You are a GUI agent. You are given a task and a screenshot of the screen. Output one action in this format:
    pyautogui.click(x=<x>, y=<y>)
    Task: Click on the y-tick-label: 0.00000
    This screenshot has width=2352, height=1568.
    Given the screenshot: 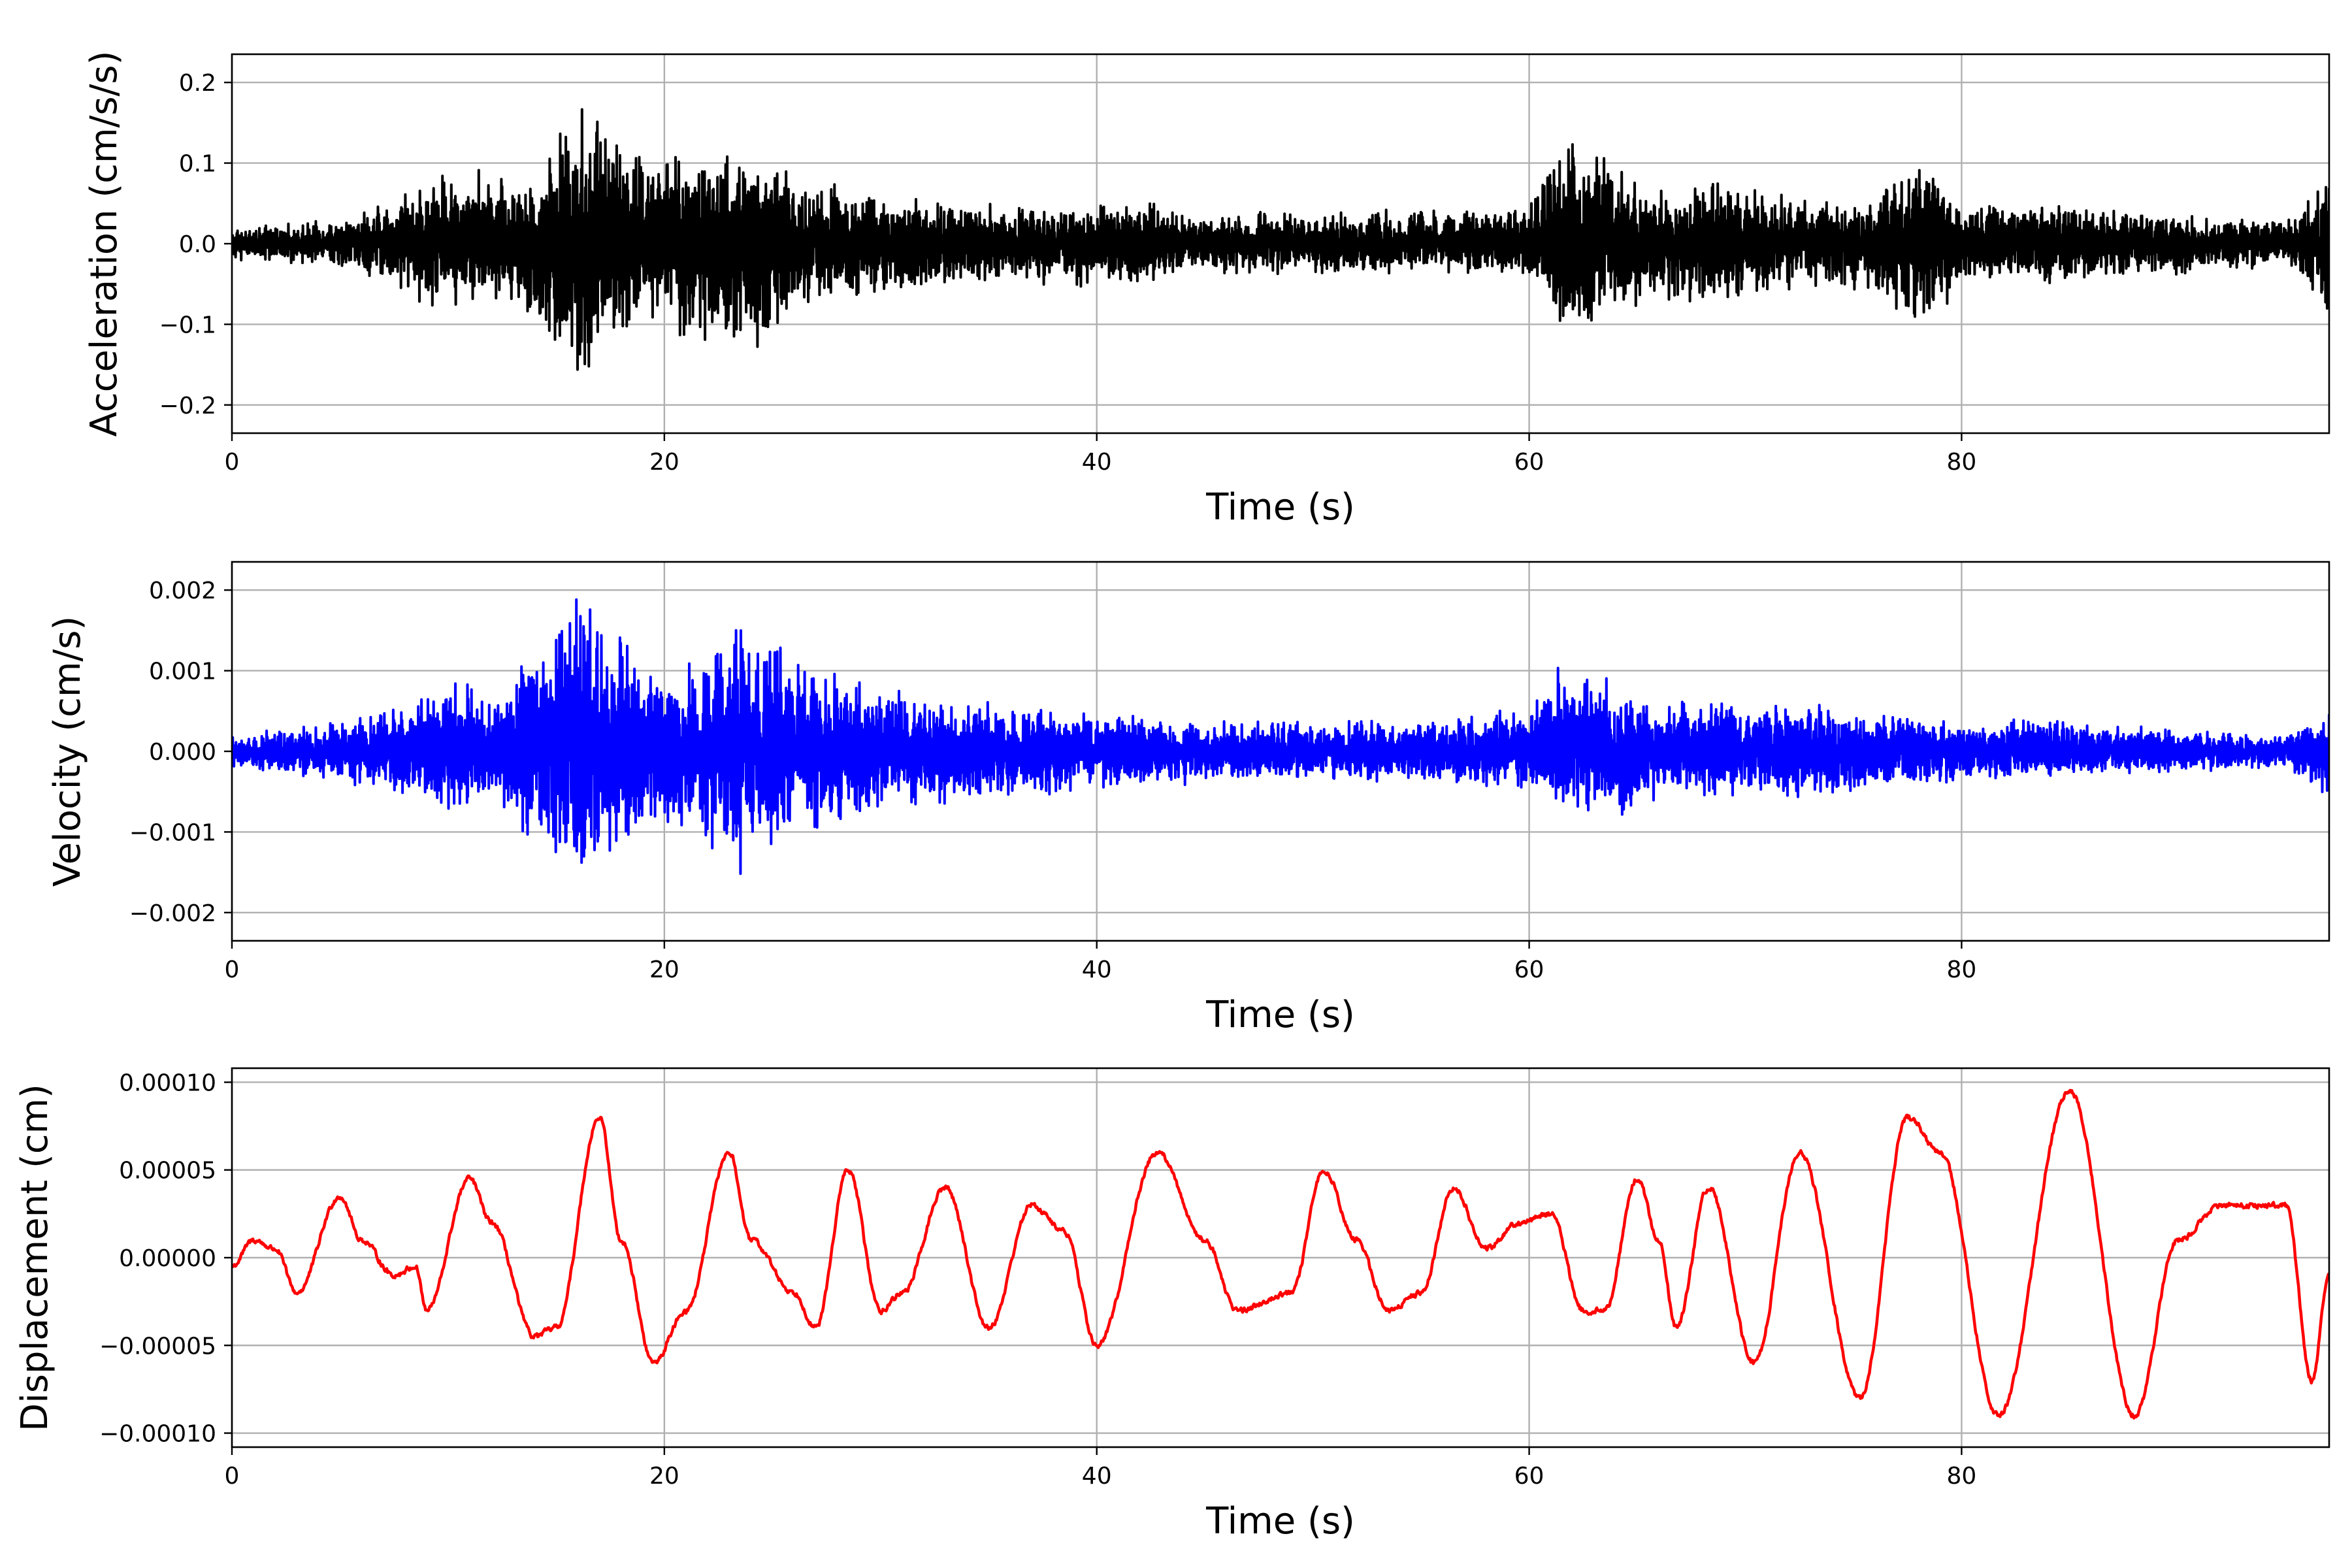 What is the action you would take?
    pyautogui.click(x=167, y=1258)
    